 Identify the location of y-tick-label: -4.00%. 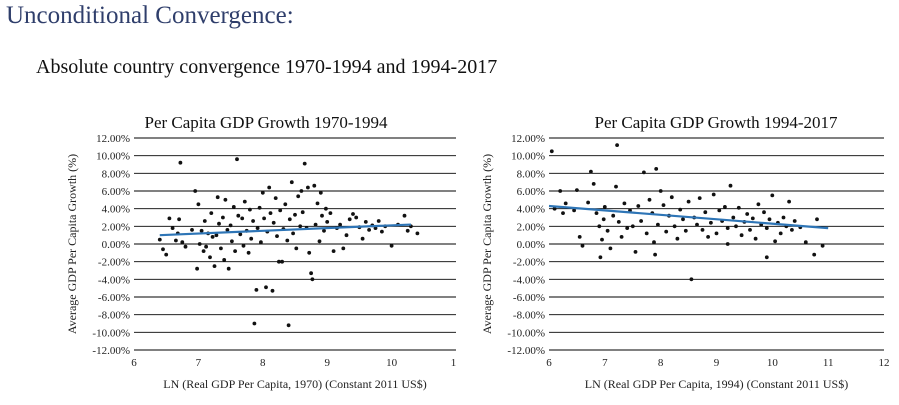
(114, 280).